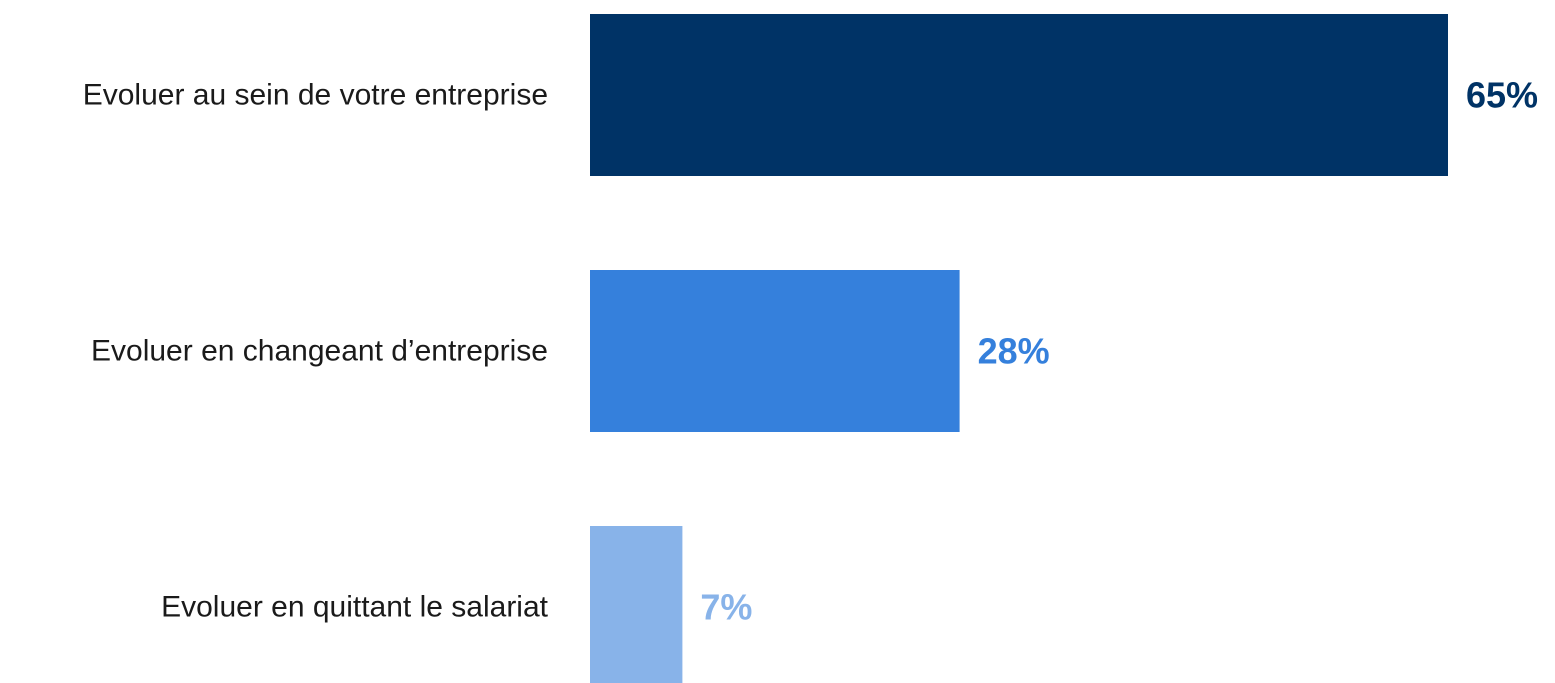 The image size is (1555, 683). I want to click on value-label-1: 65%, so click(1502, 95).